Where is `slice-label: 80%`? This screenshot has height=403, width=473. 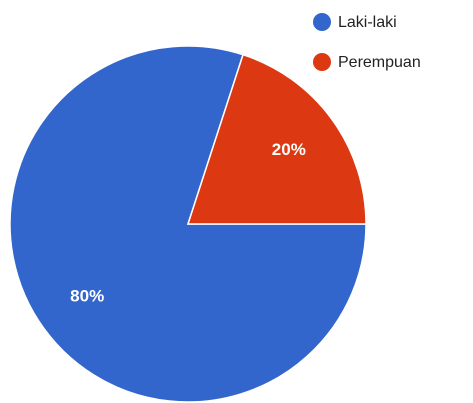
slice-label: 80% is located at coordinates (87, 296).